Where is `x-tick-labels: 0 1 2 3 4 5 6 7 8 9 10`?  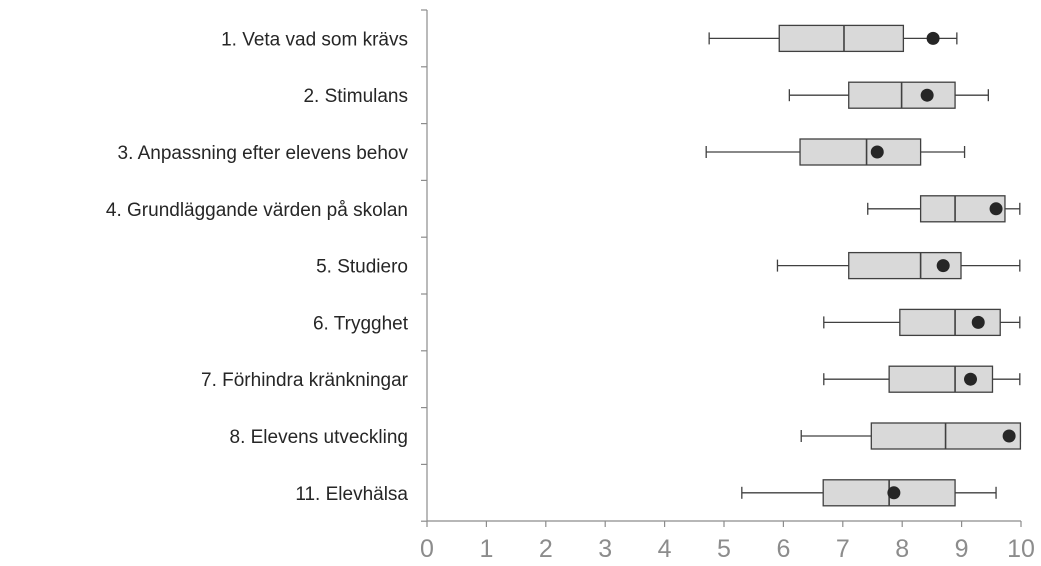
x-tick-labels: 0 1 2 3 4 5 6 7 8 9 10 is located at coordinates (727, 549).